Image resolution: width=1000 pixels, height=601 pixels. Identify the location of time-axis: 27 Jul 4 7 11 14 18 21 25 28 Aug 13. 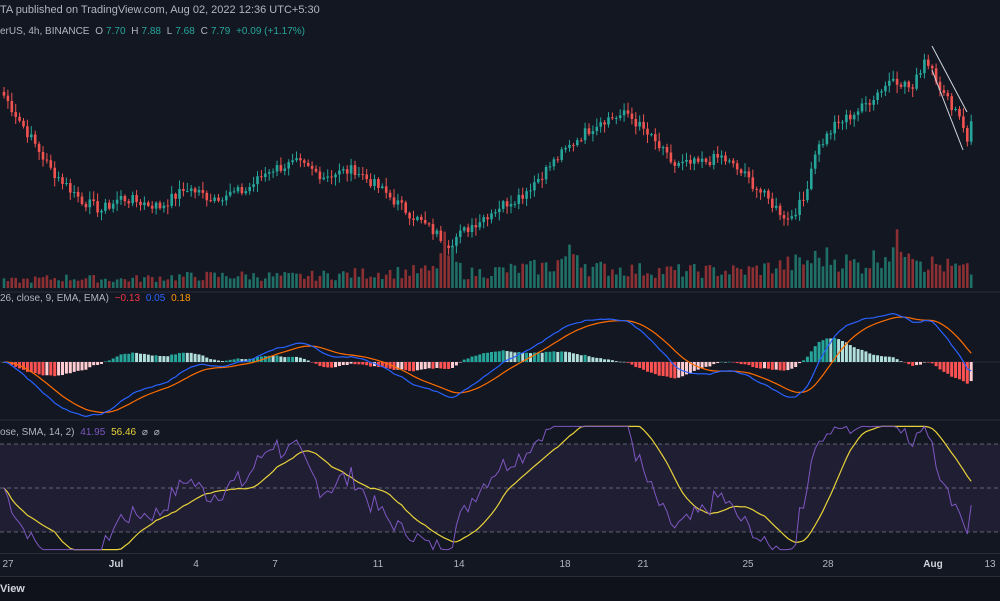
(500, 564).